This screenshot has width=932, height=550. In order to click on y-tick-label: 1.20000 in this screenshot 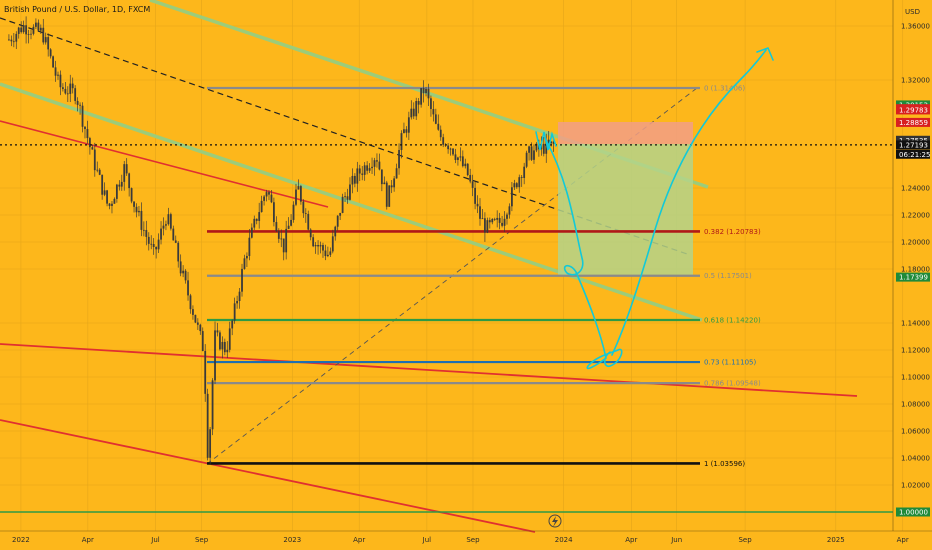, I will do `click(915, 243)`.